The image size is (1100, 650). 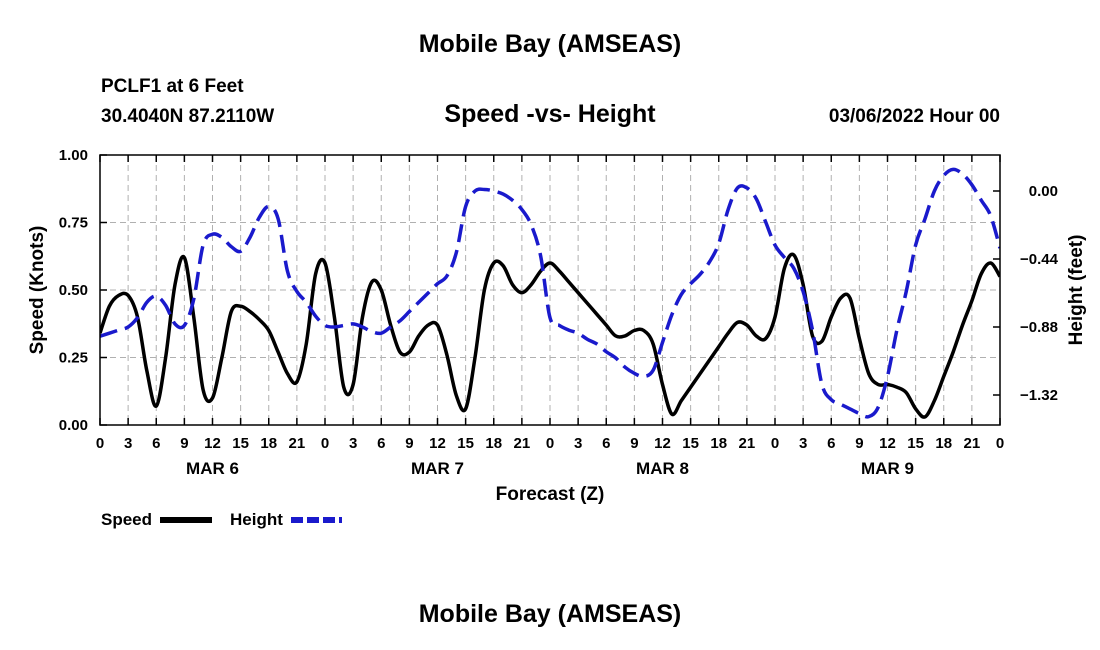 I want to click on y-tick-label-left: 1.00, so click(x=73, y=155).